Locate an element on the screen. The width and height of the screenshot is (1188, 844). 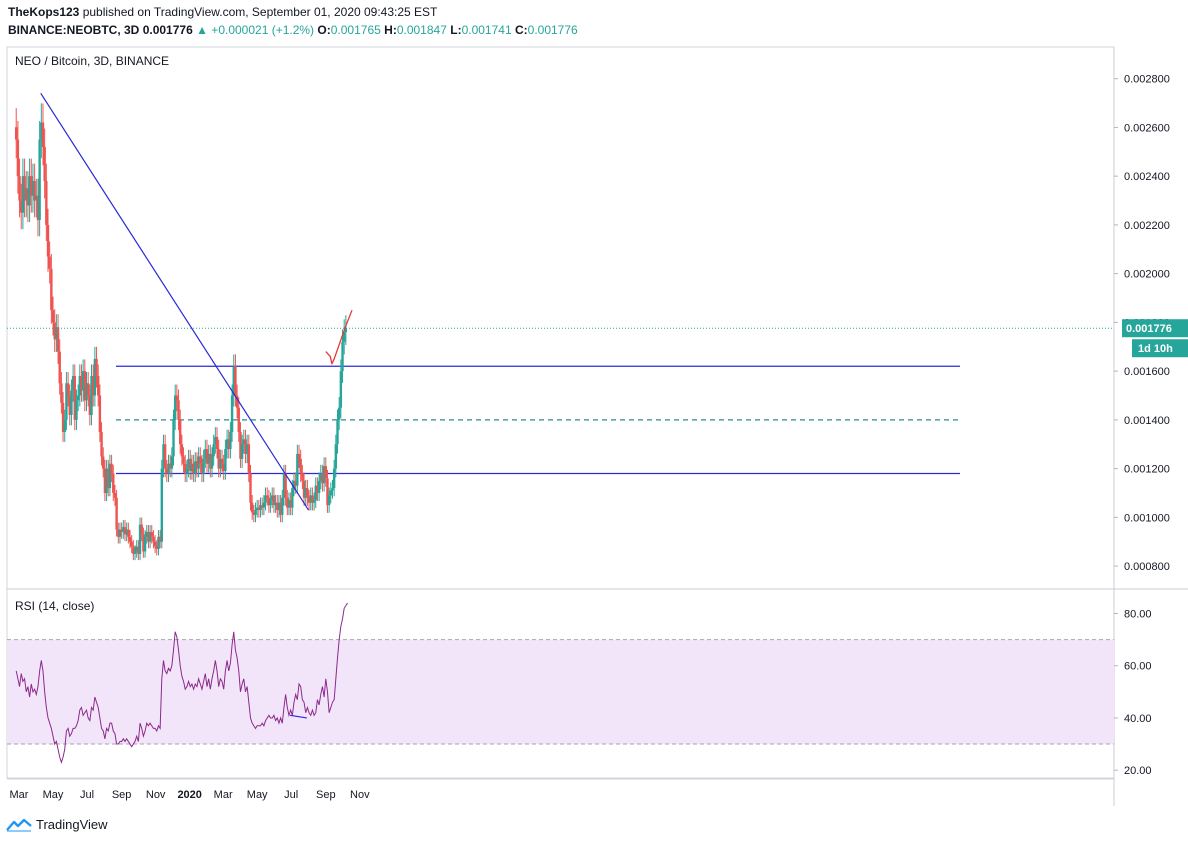
time-tick-label: Nov is located at coordinates (156, 795).